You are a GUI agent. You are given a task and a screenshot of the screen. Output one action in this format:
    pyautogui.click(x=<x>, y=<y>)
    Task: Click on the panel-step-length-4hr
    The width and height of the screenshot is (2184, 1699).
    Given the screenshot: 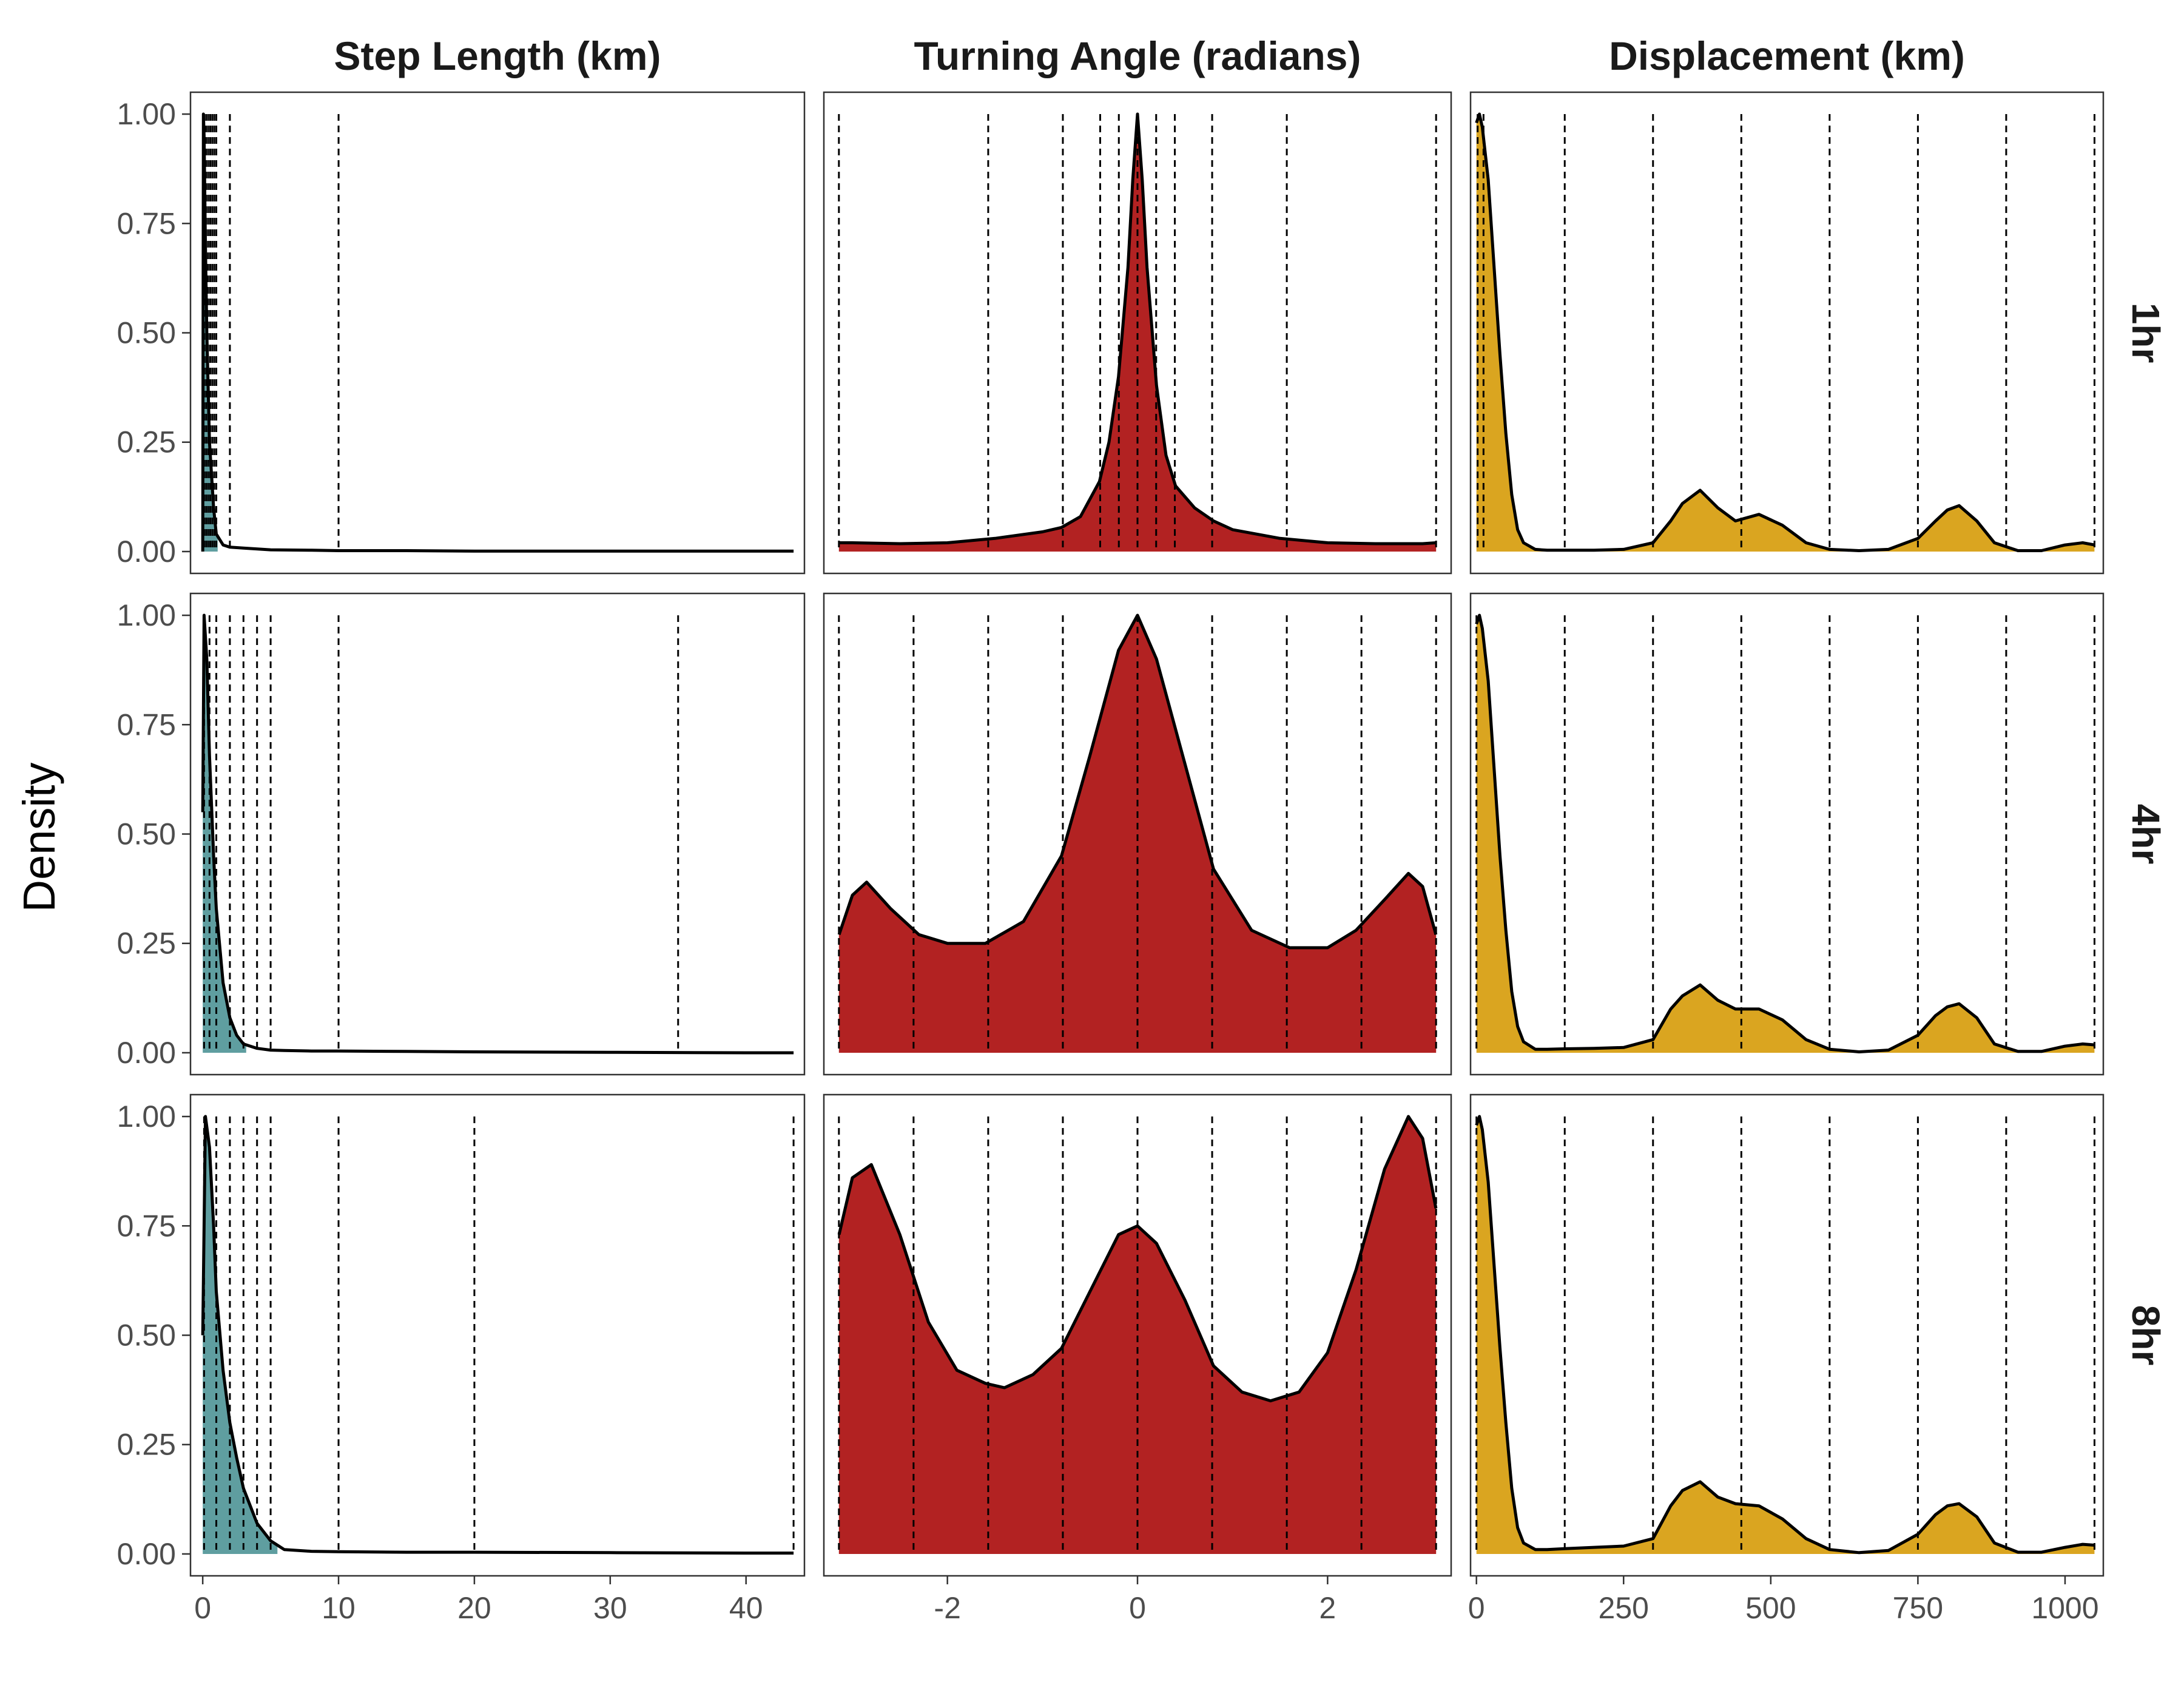 What is the action you would take?
    pyautogui.click(x=497, y=834)
    